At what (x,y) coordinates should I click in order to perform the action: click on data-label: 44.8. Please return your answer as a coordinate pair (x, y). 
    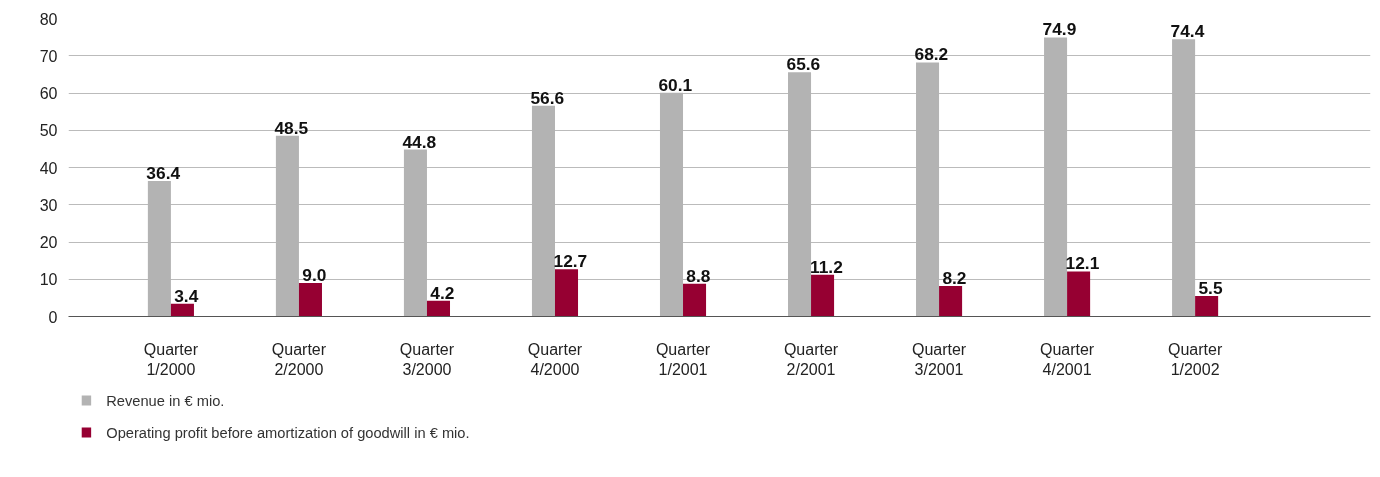
    Looking at the image, I should click on (419, 141).